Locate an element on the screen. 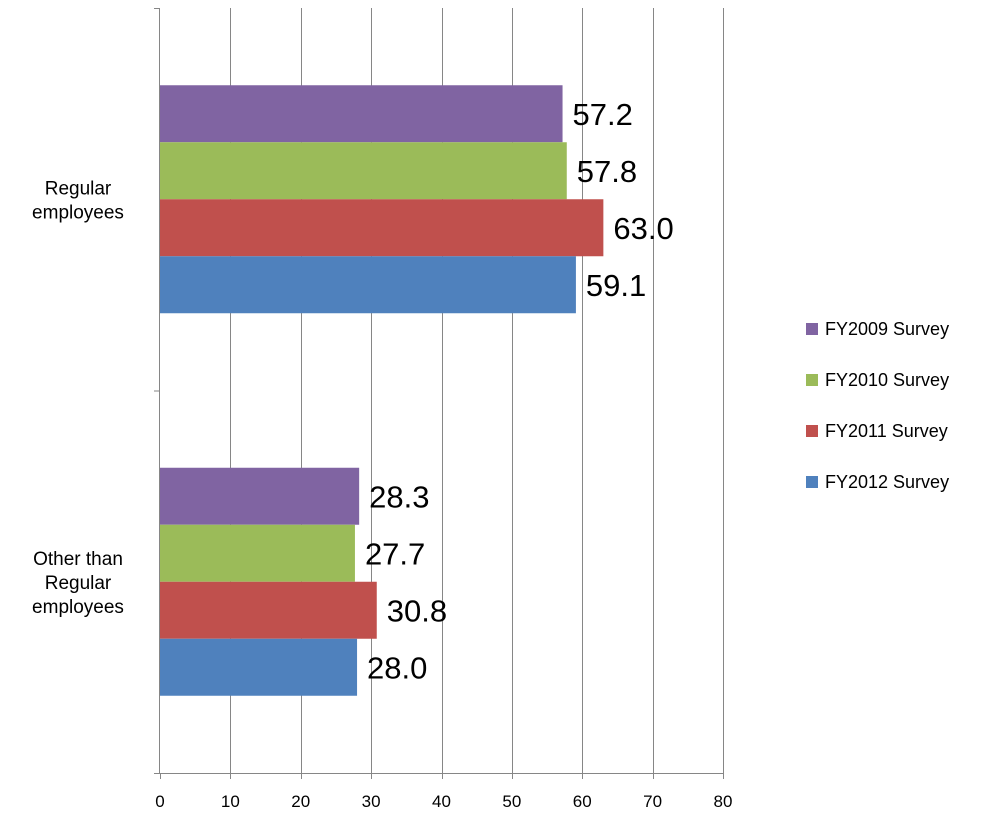 This screenshot has width=994, height=817. data-label-other-fy2011: 30.8 is located at coordinates (417, 610).